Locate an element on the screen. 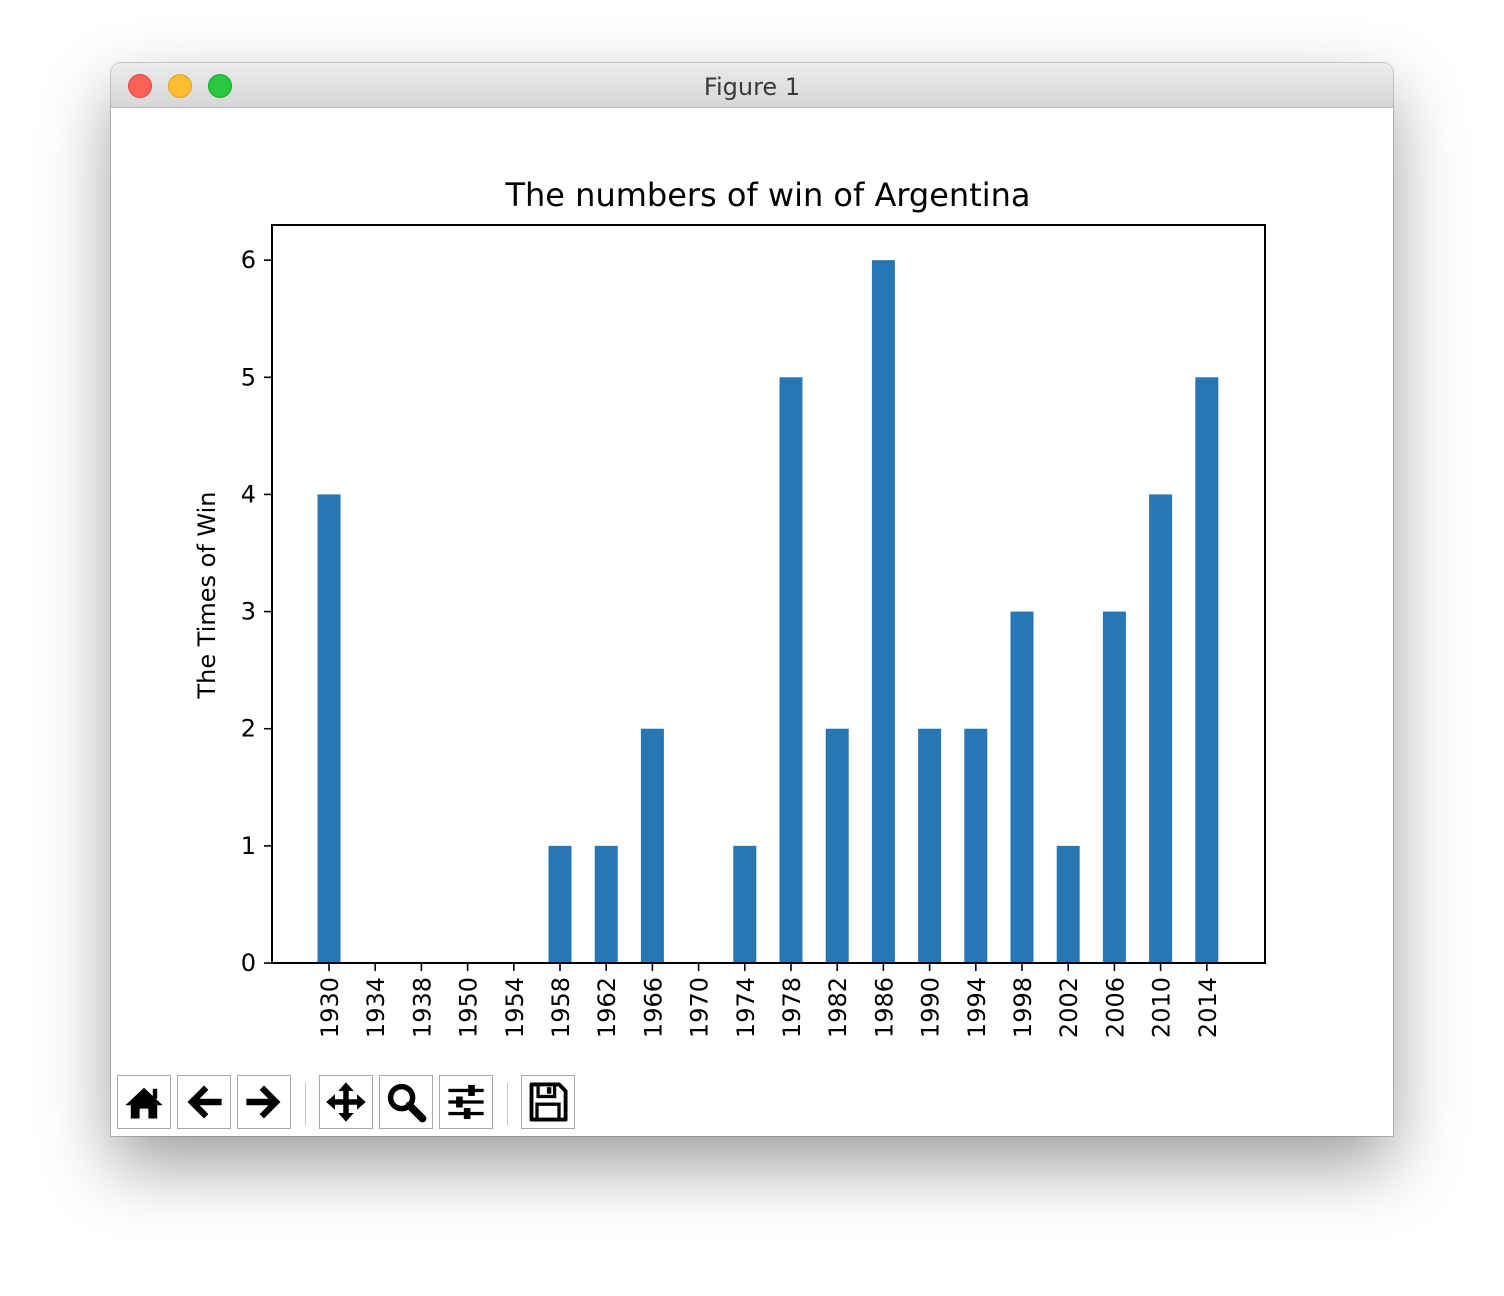 The width and height of the screenshot is (1504, 1296). arrow-right-icon is located at coordinates (263, 1102).